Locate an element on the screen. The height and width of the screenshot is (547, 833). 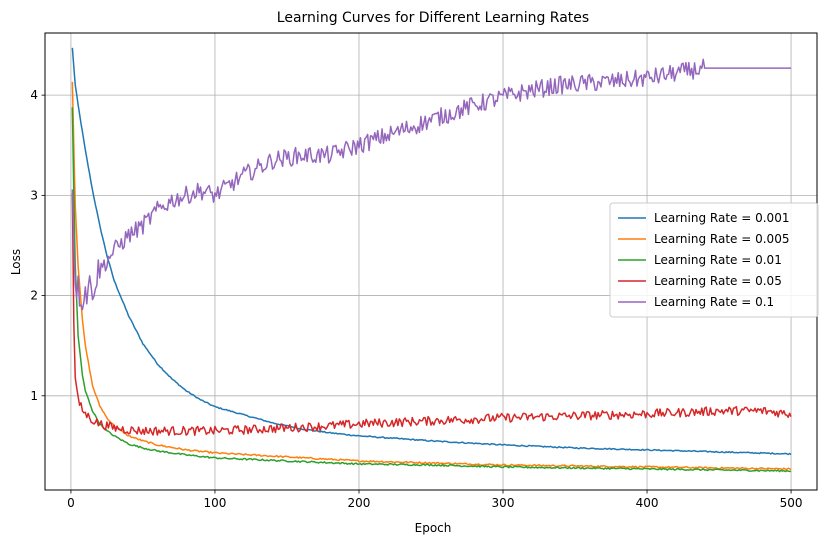
legend-label-1: Learning Rate = 0.005 is located at coordinates (721, 239).